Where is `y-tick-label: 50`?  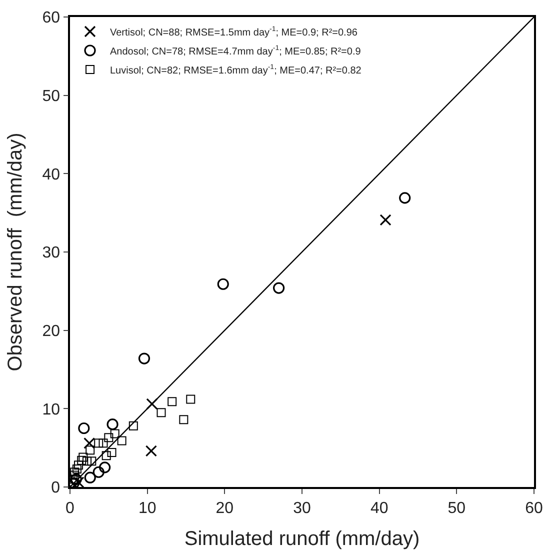 y-tick-label: 50 is located at coordinates (51, 96).